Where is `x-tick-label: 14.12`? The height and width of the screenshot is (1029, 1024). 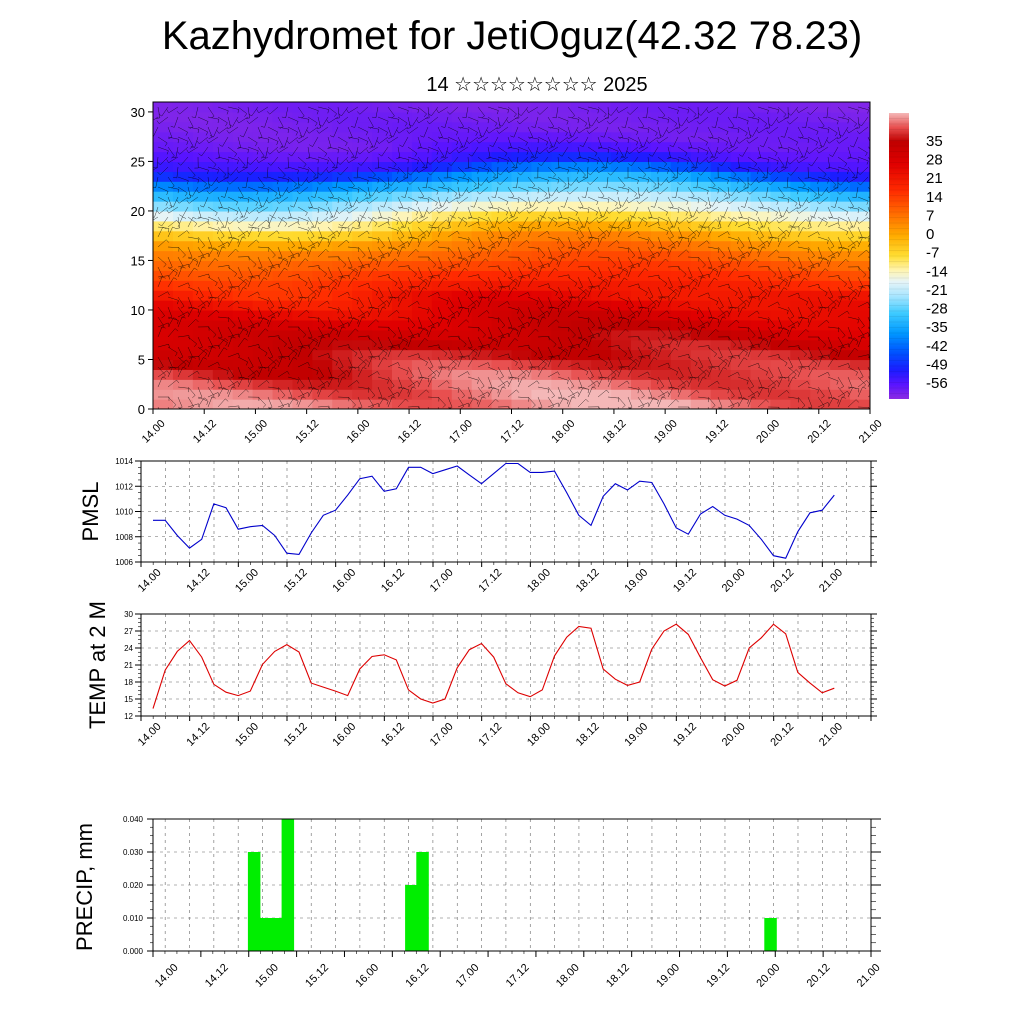 x-tick-label: 14.12 is located at coordinates (198, 735).